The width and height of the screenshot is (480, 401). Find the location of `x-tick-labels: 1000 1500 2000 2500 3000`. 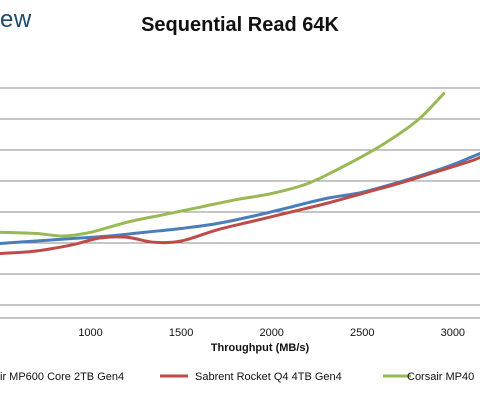

x-tick-labels: 1000 1500 2000 2500 3000 is located at coordinates (271, 333).